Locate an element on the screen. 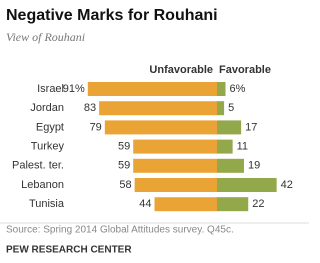 This screenshot has height=263, width=320. value-label: 6% is located at coordinates (238, 89).